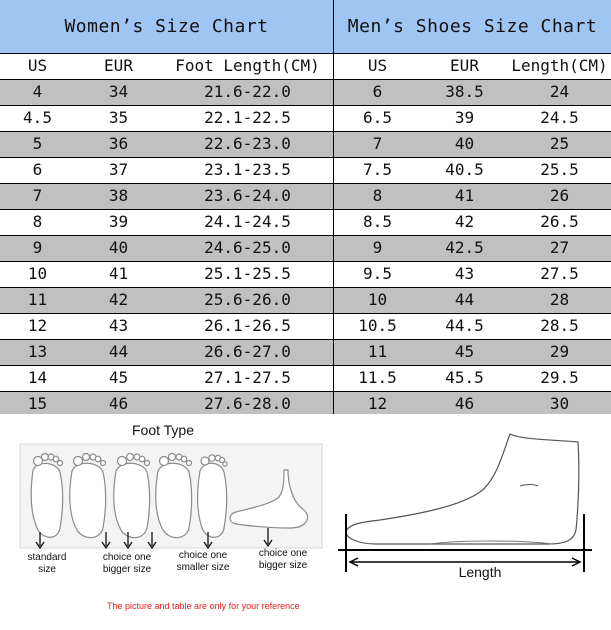 The width and height of the screenshot is (611, 630). I want to click on women-cell: 23.1-23.5, so click(247, 169).